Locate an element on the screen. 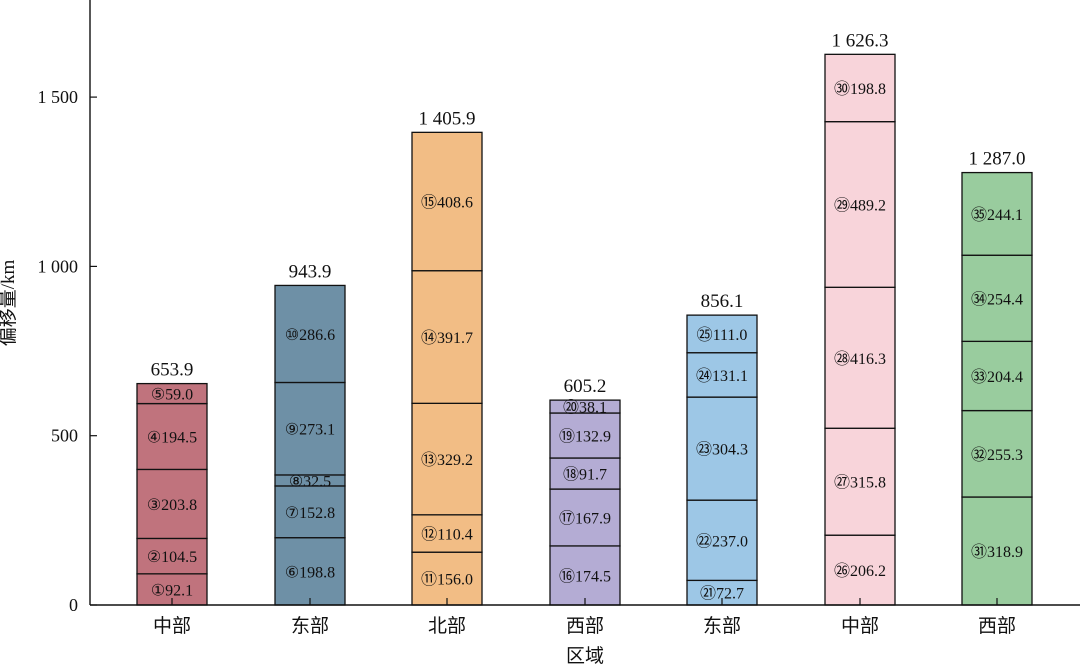  bar-total-label: 605.2 is located at coordinates (585, 386).